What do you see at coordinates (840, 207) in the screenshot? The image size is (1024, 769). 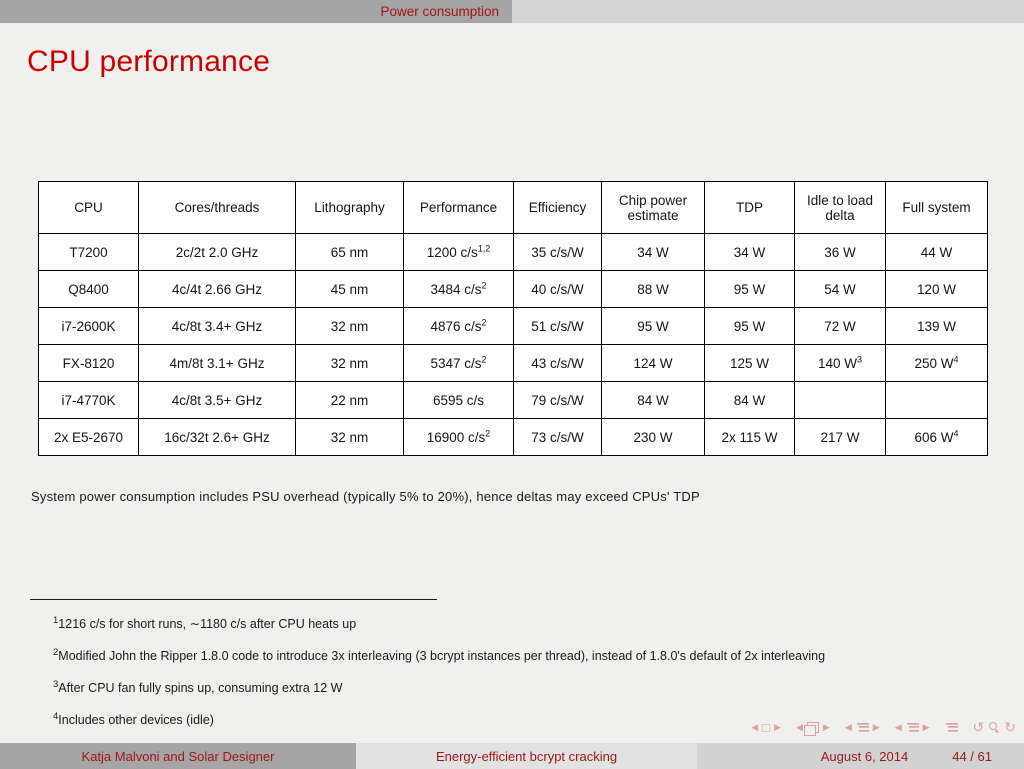 I see `table-header-cell: Idle to load delta` at bounding box center [840, 207].